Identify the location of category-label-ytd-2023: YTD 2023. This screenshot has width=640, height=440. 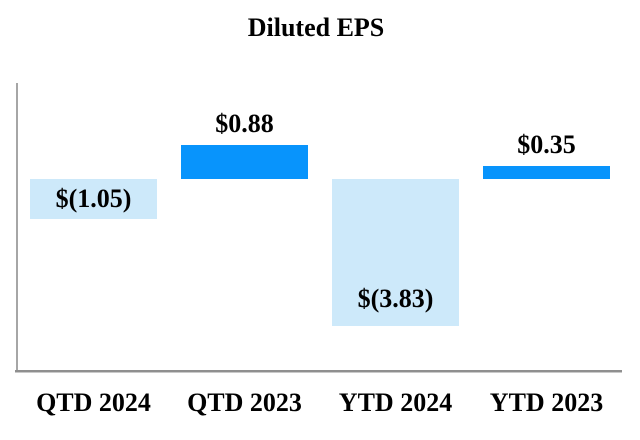
(546, 402).